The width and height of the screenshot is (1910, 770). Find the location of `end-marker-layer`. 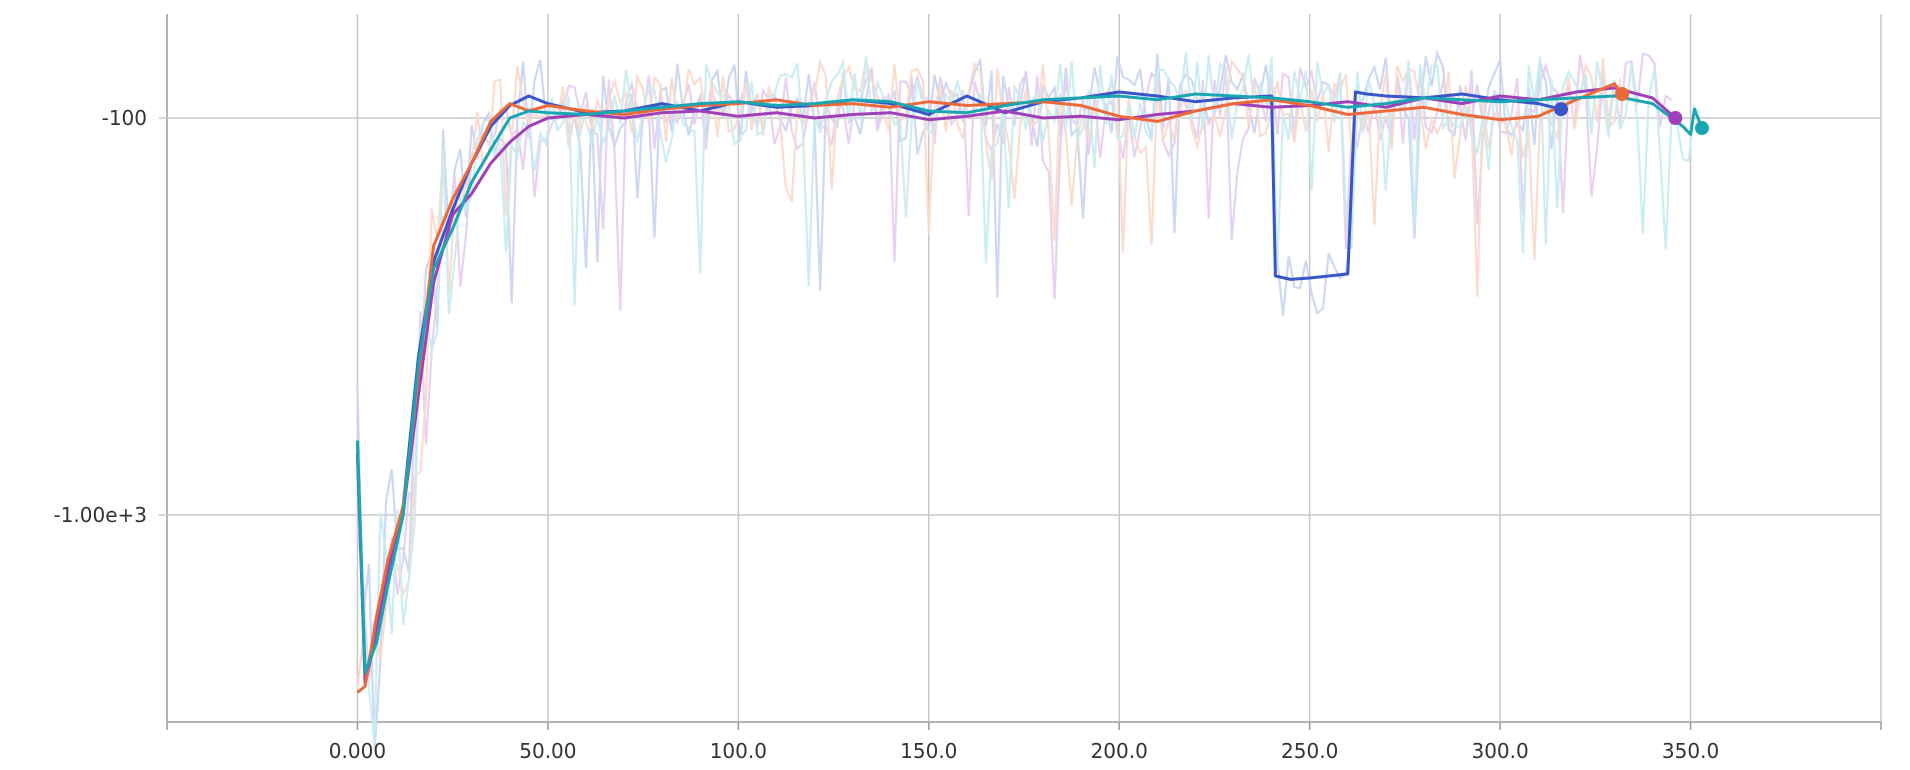

end-marker-layer is located at coordinates (1631, 111).